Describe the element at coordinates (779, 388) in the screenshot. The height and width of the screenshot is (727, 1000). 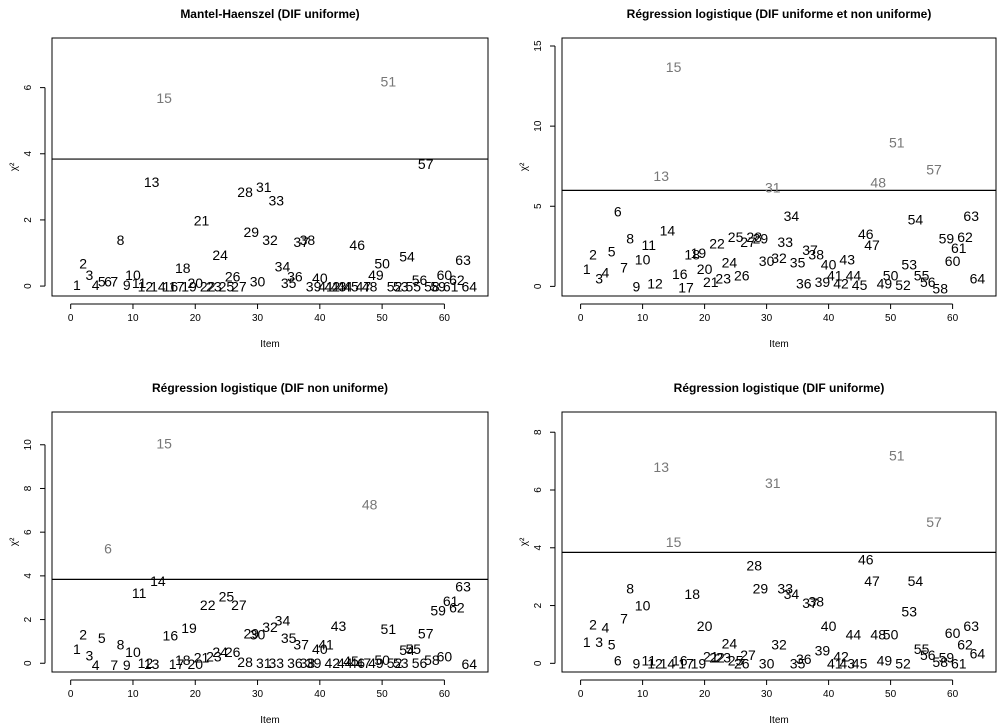
I see `chart-title: Régression logistique (DIF uniforme)` at that location.